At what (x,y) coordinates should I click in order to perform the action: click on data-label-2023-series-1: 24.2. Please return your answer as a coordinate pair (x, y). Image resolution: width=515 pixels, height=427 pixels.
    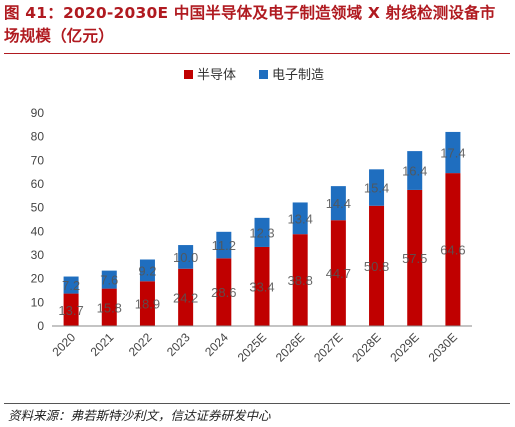
    Looking at the image, I should click on (185, 297).